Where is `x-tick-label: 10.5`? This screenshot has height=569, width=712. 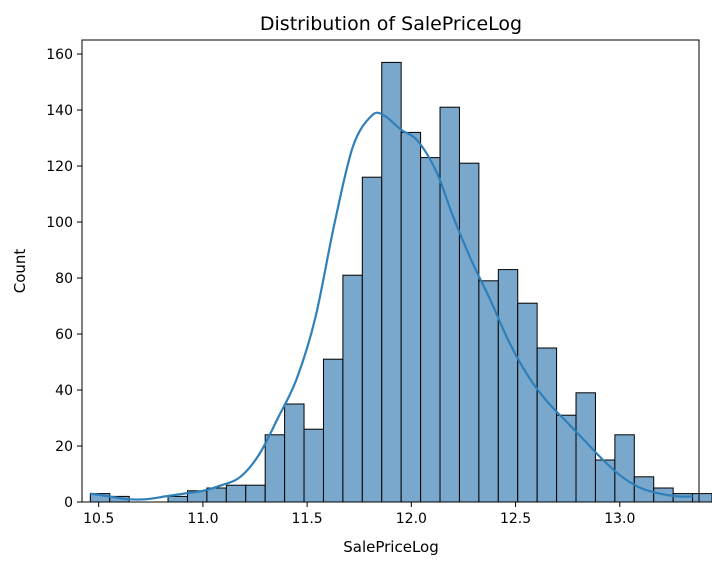
x-tick-label: 10.5 is located at coordinates (98, 519).